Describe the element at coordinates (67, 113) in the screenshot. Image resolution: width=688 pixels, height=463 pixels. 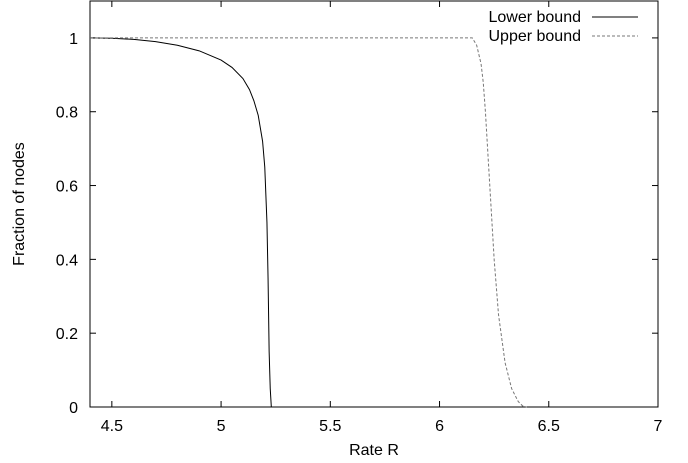
I see `y-tick-label: 0.8` at that location.